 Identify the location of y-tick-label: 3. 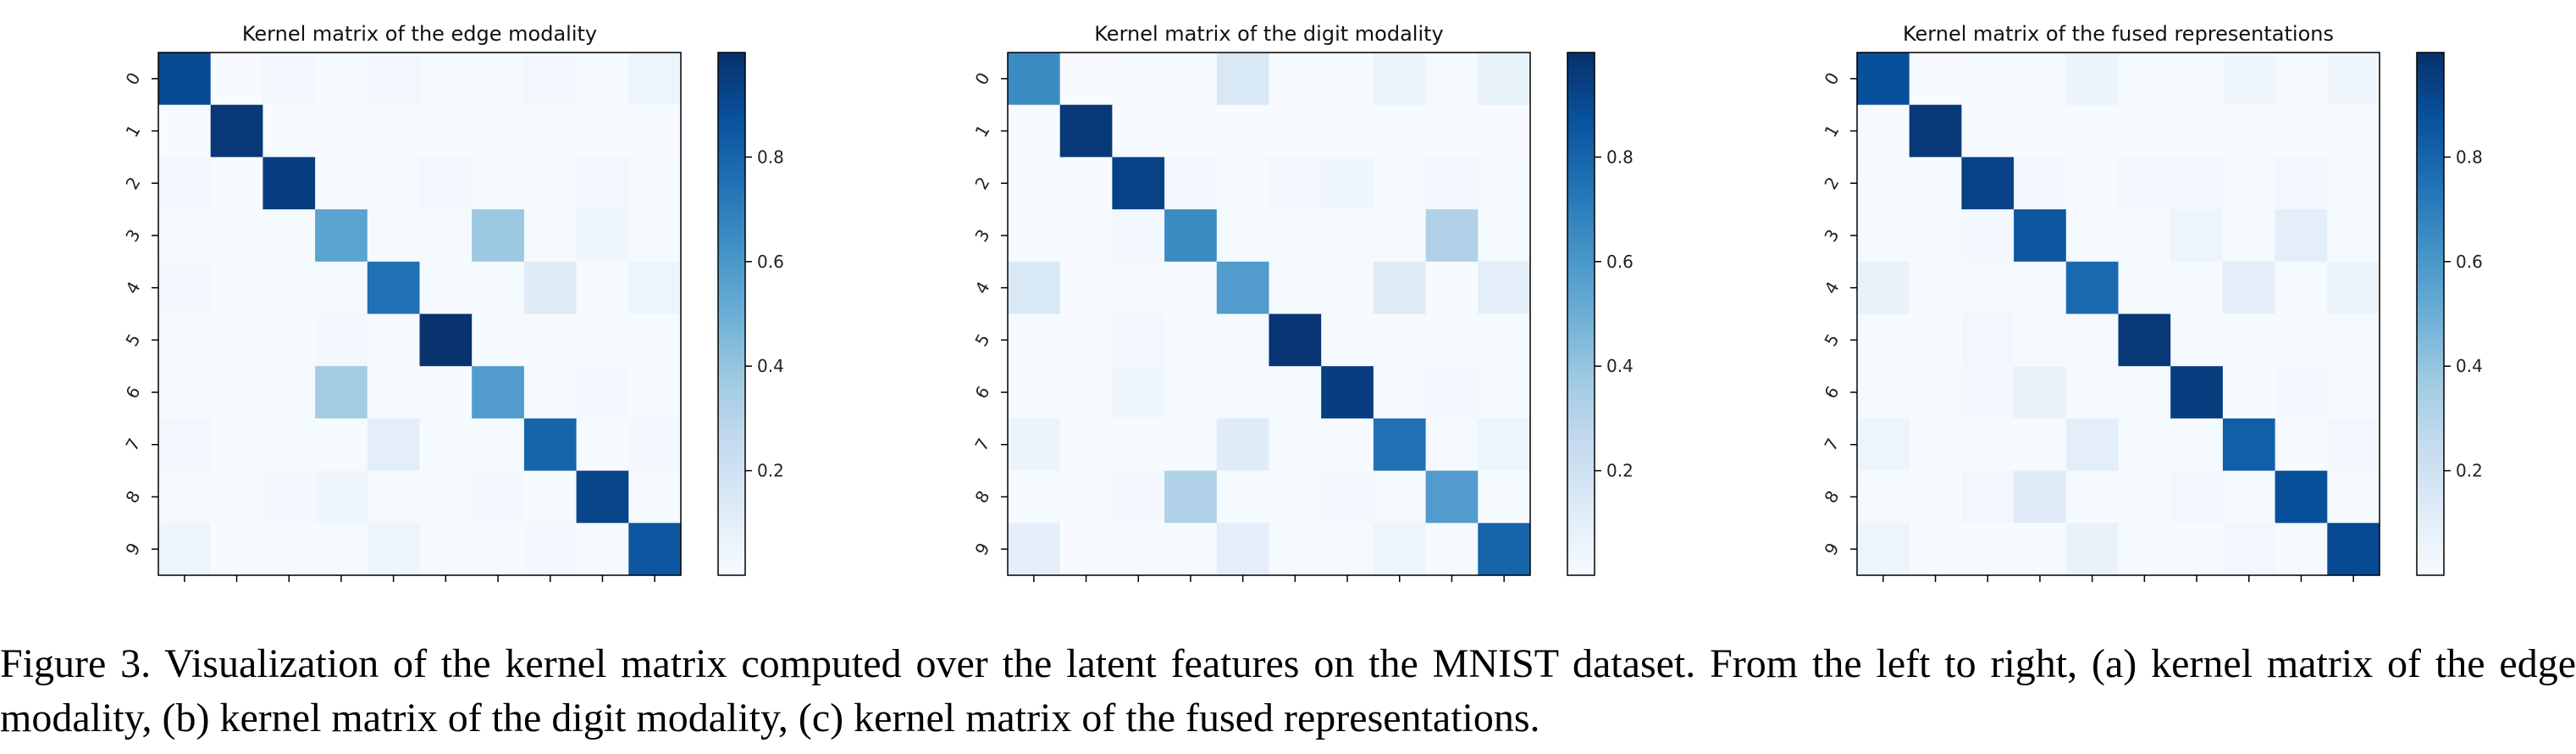
(132, 235).